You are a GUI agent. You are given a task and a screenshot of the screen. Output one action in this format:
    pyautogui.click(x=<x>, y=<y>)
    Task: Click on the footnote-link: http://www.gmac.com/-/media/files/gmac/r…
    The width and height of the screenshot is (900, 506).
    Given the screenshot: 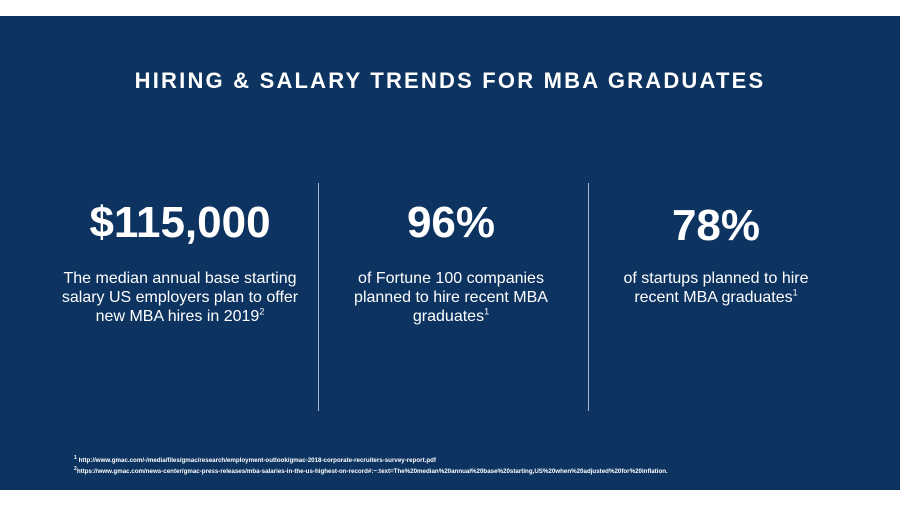 What is the action you would take?
    pyautogui.click(x=257, y=461)
    